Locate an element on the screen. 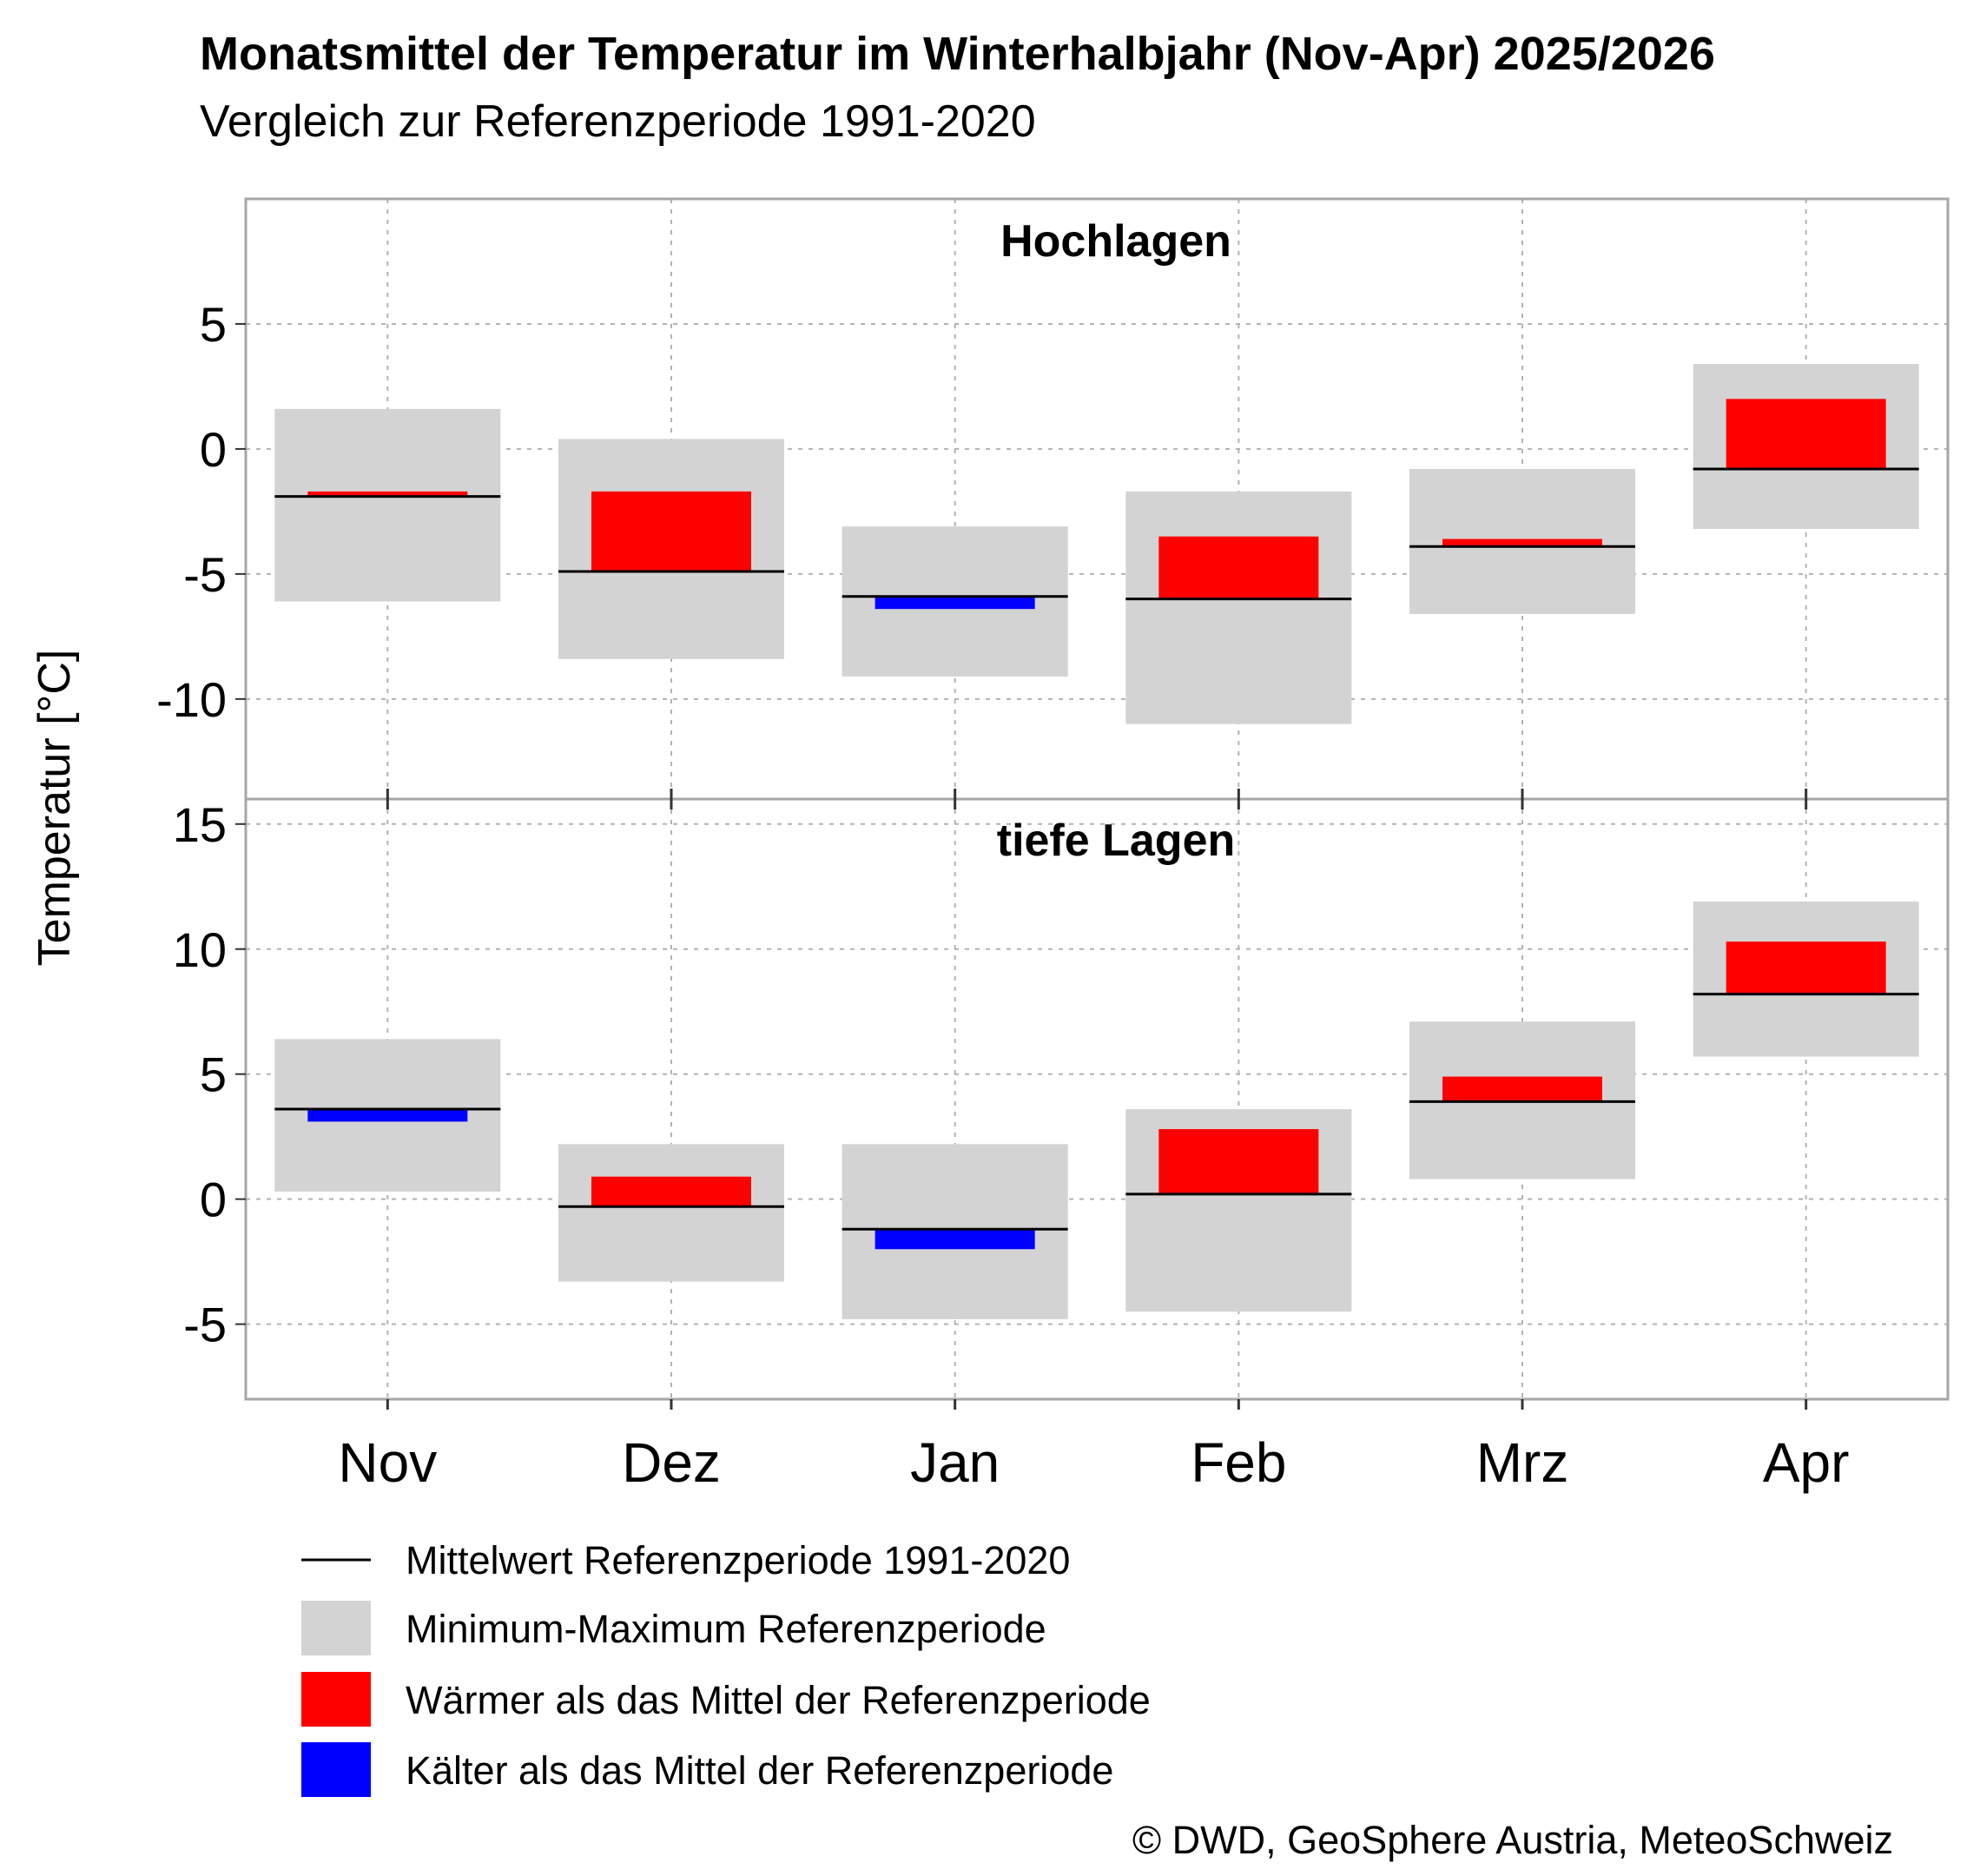 This screenshot has width=1980, height=1876. range-box-feb is located at coordinates (1239, 607).